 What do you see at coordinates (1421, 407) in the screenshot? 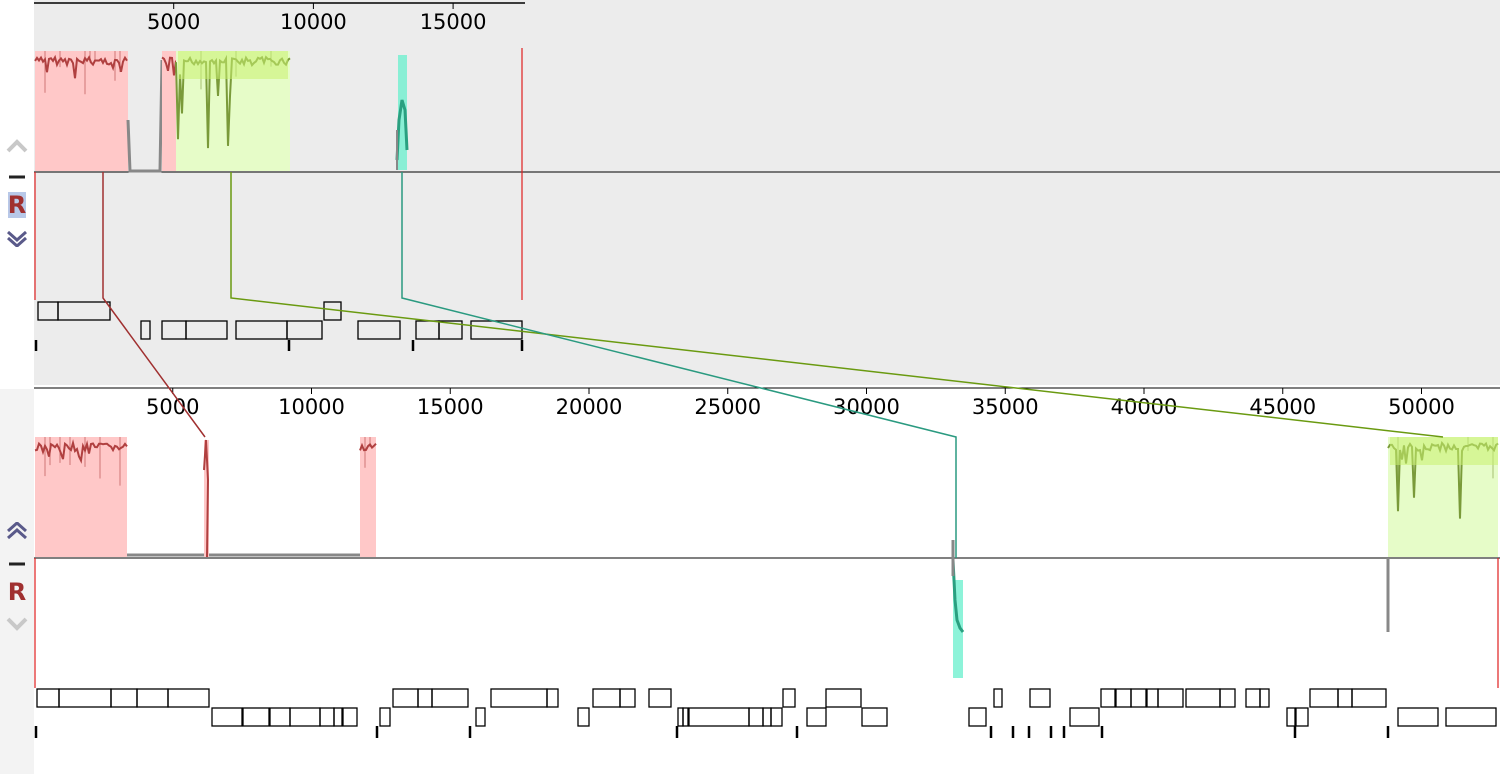
I see `bottom-ruler-label: 50000` at bounding box center [1421, 407].